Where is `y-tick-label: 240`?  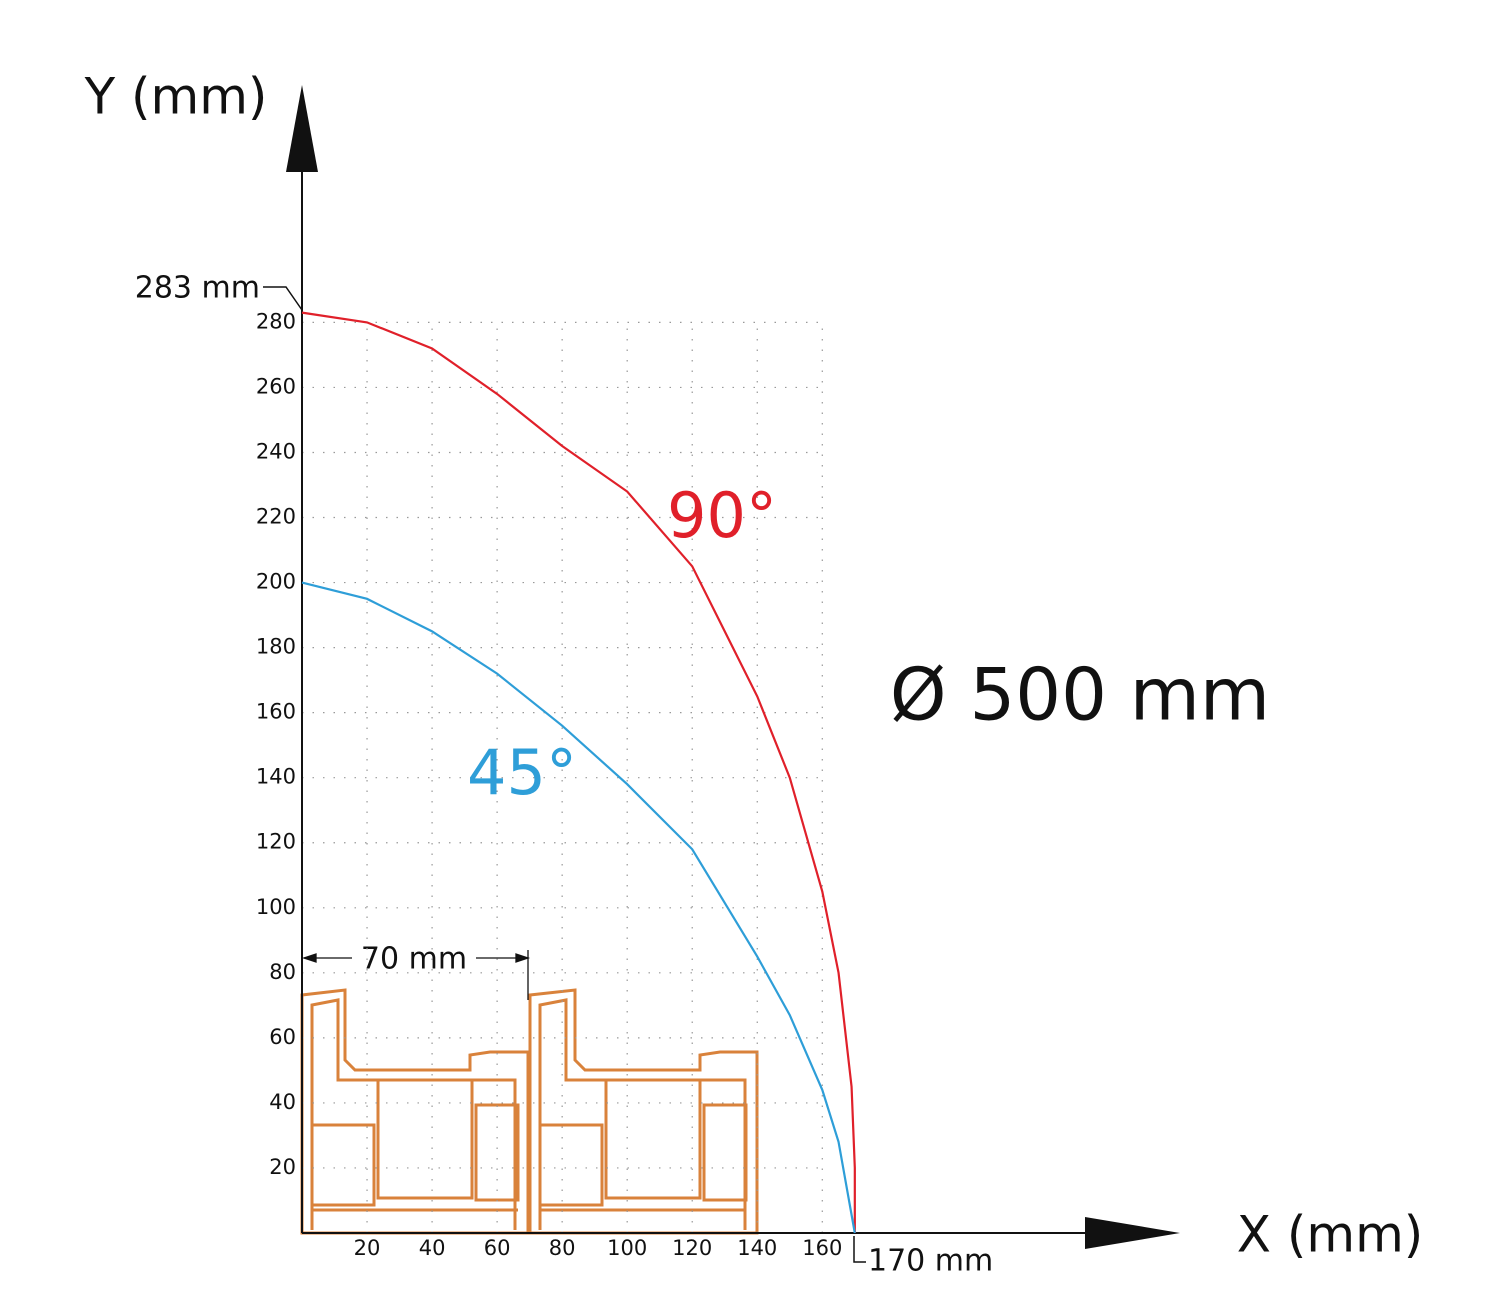 y-tick-label: 240 is located at coordinates (276, 451).